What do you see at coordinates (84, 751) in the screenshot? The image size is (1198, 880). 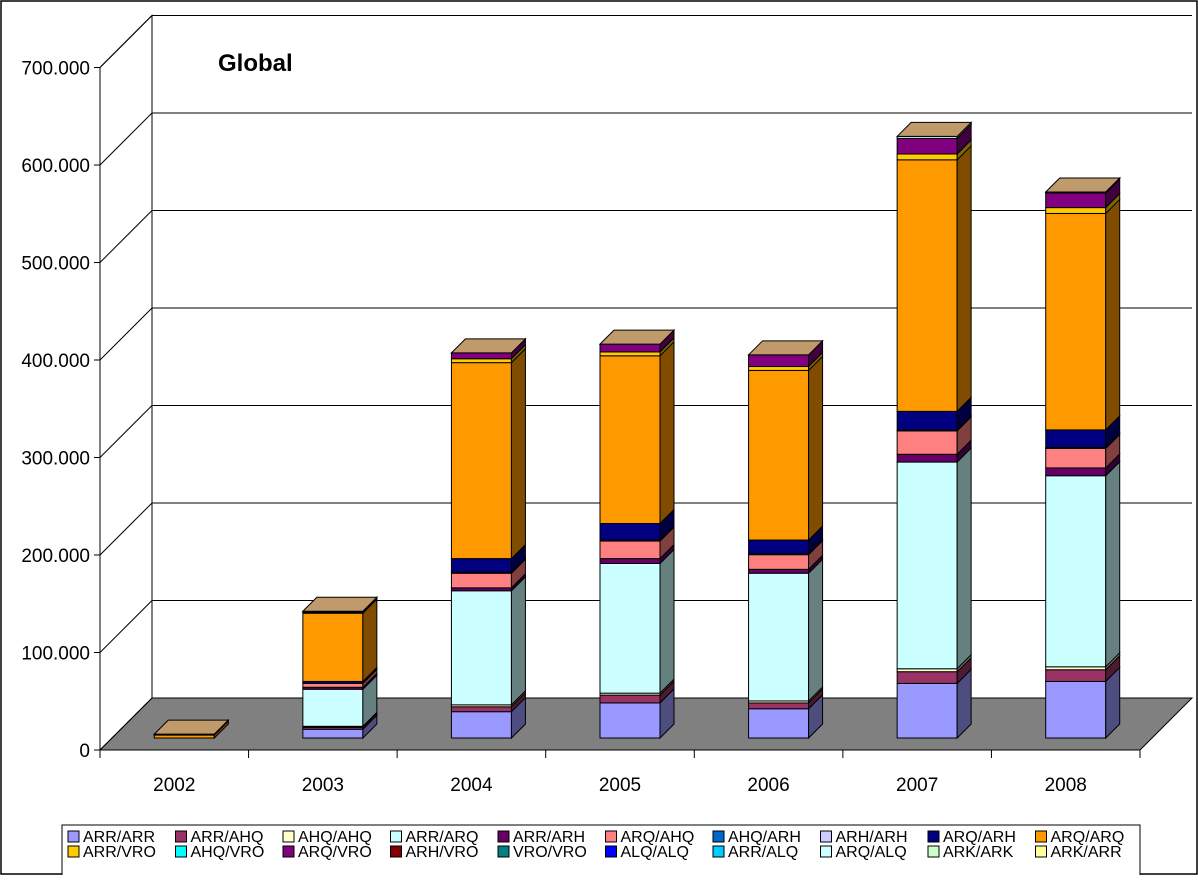 I see `y-tick-label: 0` at bounding box center [84, 751].